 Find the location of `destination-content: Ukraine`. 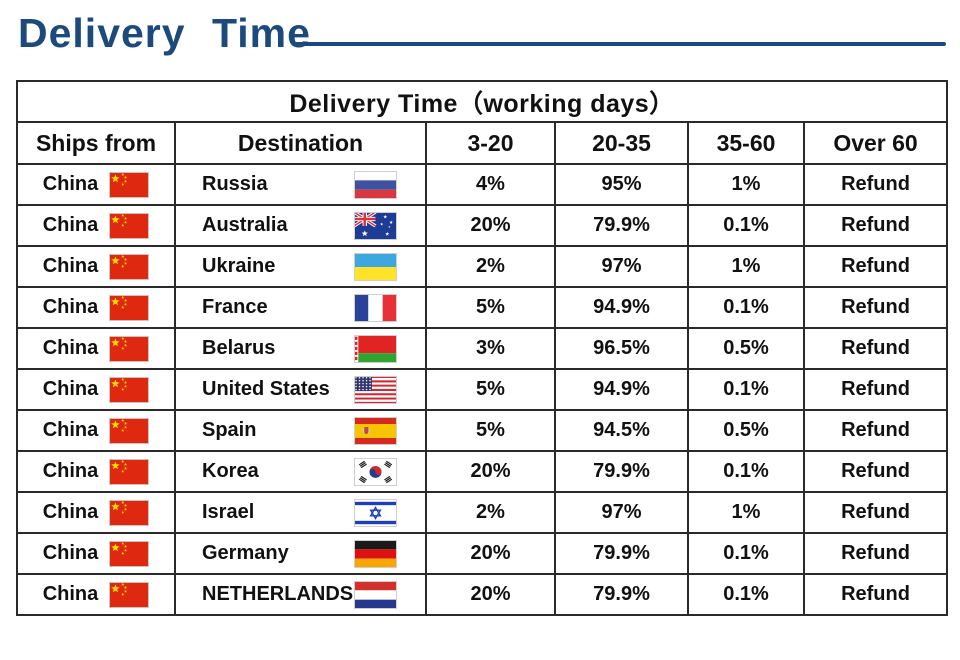

destination-content: Ukraine is located at coordinates (300, 266).